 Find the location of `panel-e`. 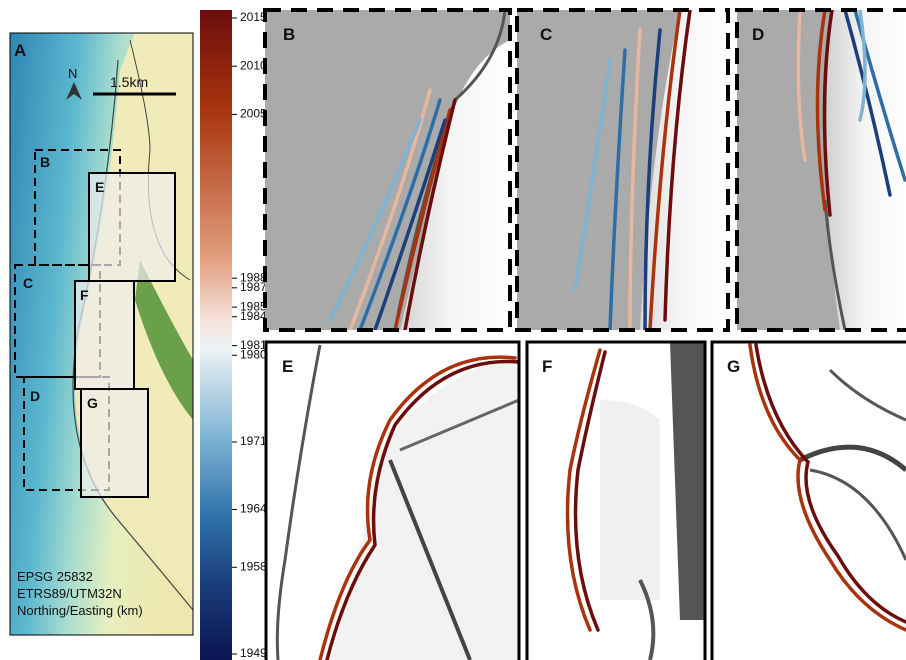

panel-e is located at coordinates (392, 501).